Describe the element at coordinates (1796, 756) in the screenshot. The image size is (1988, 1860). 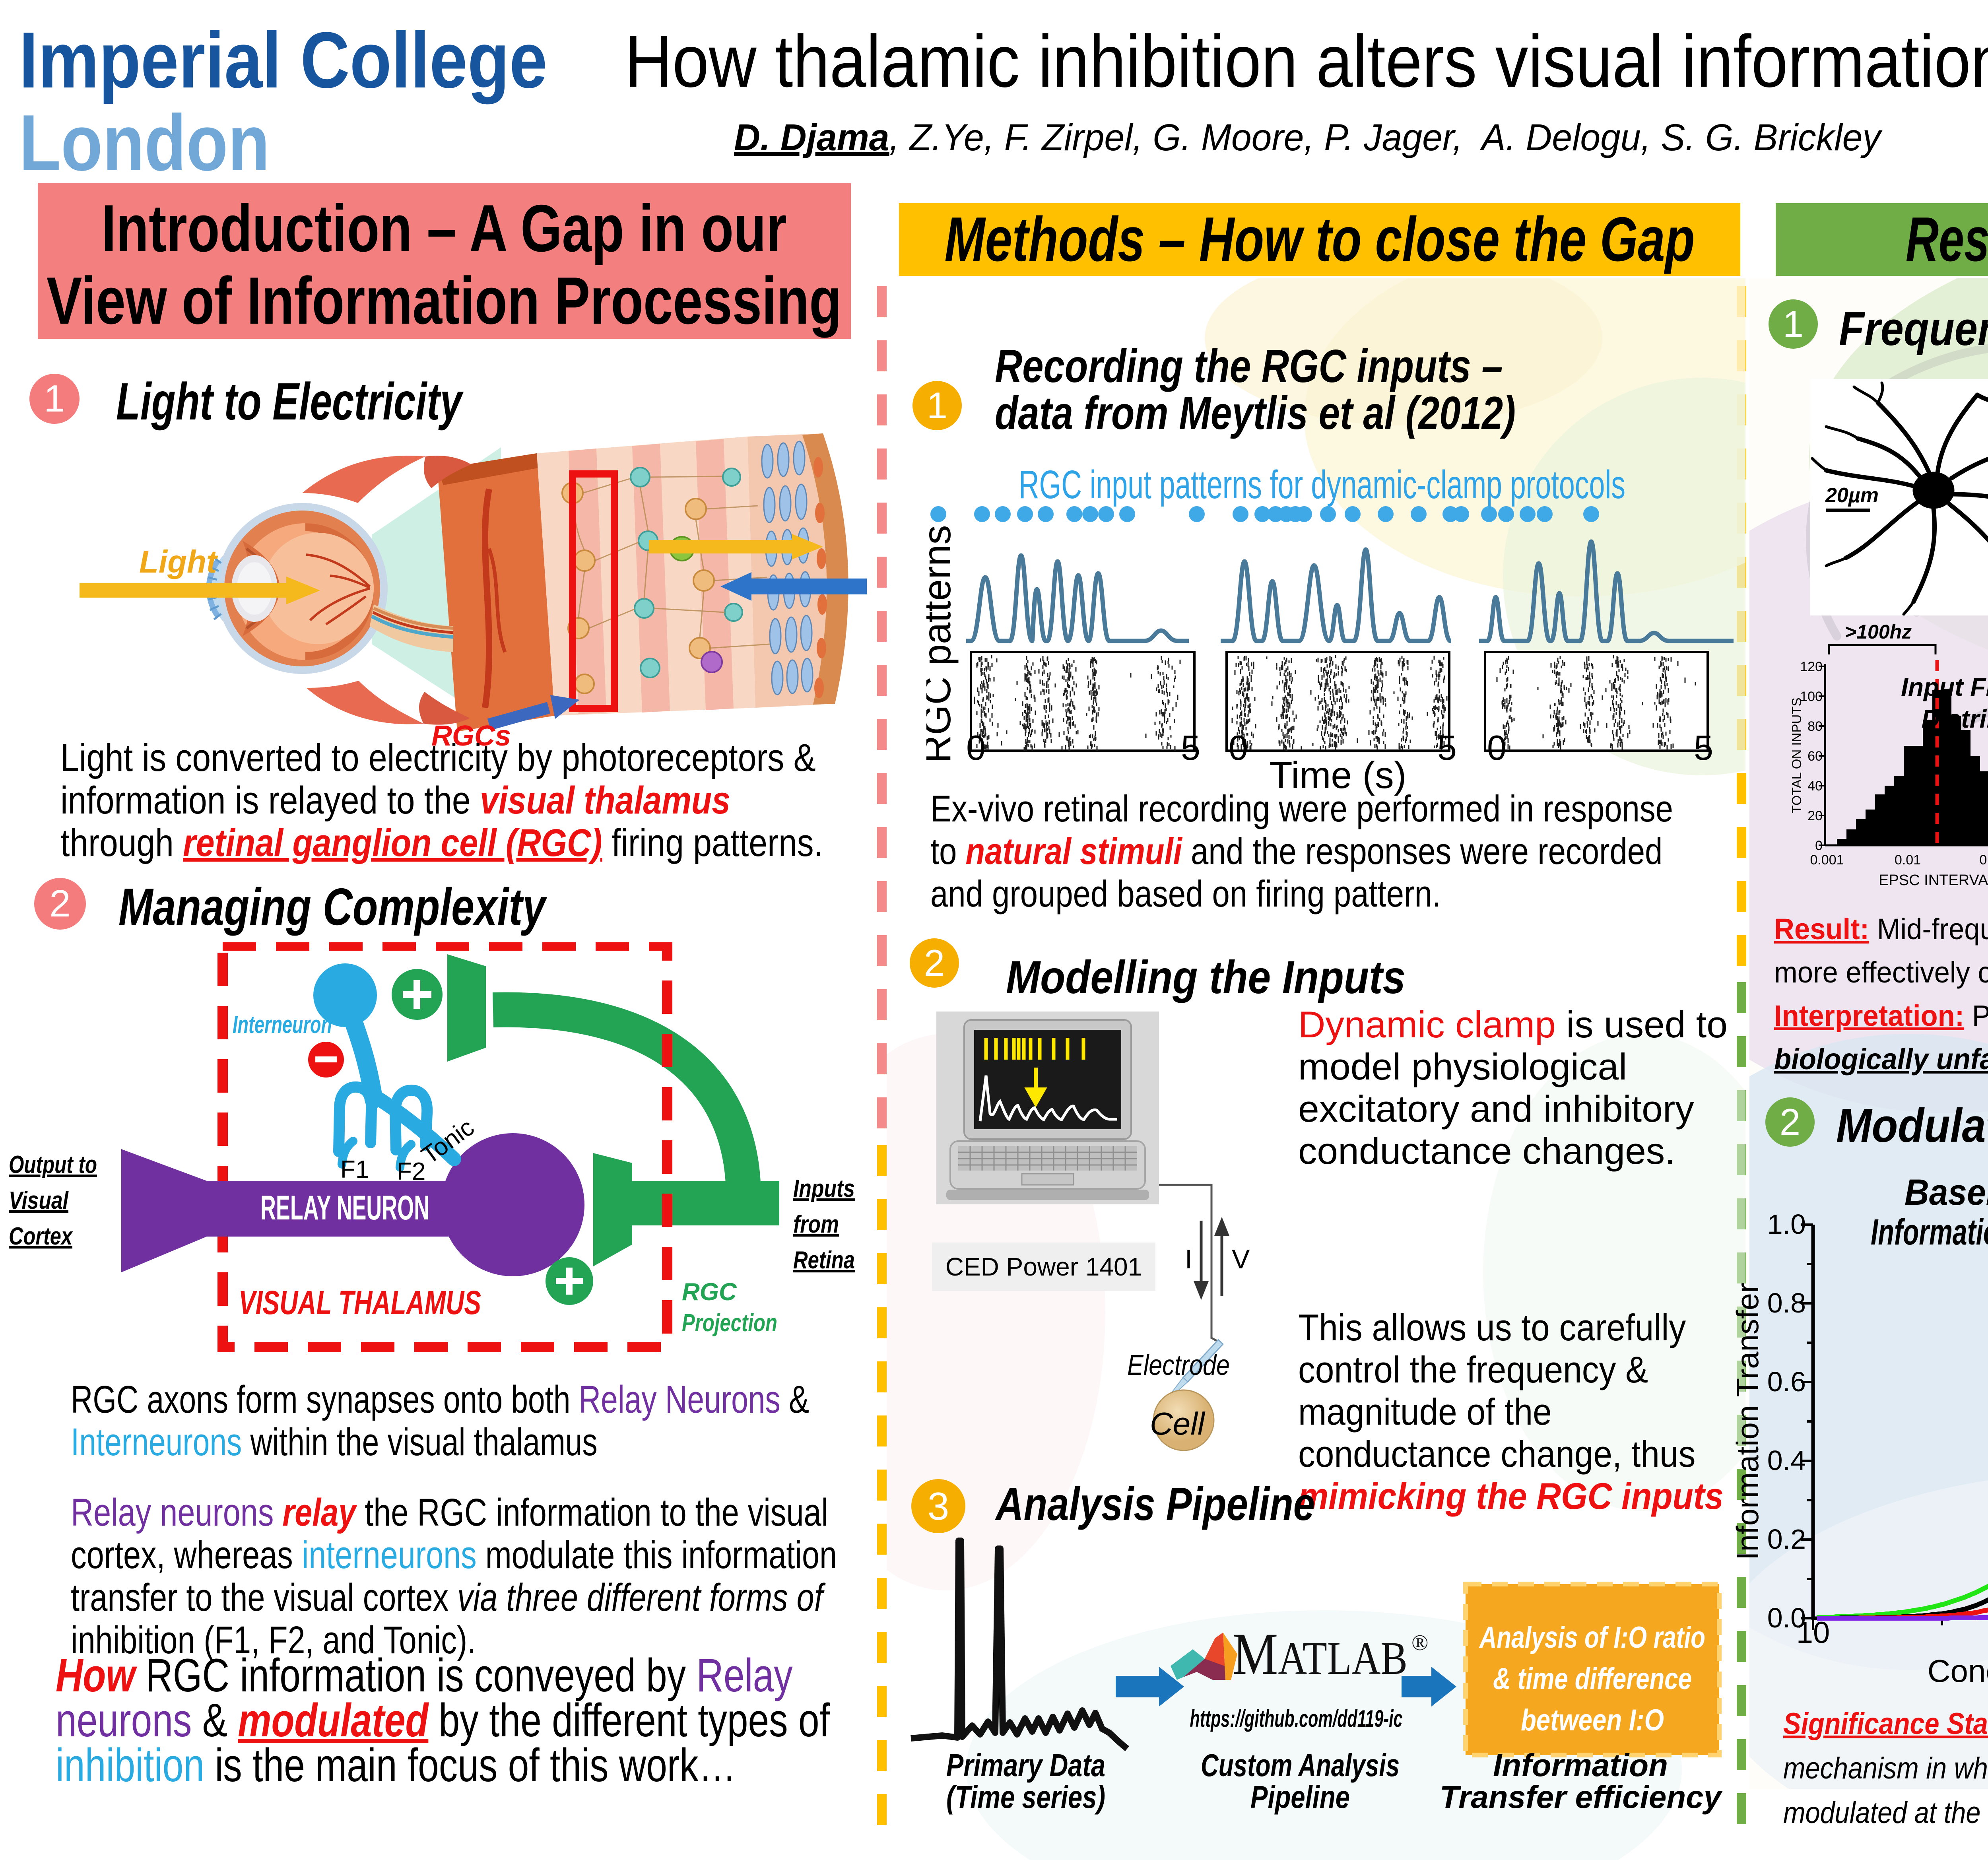
I see `svg-text: TOTAL ON INPUTS` at that location.